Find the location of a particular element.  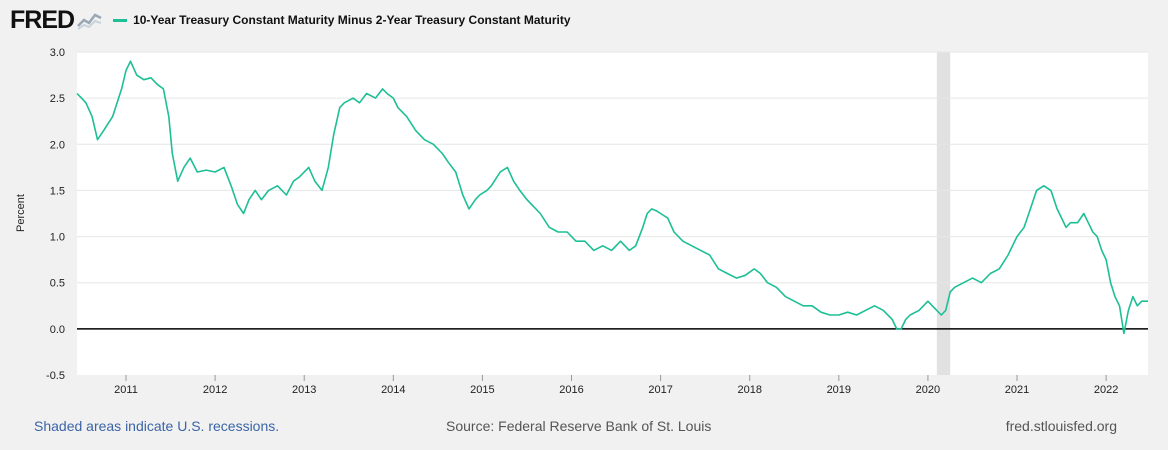

y-tick-label: -0.5 is located at coordinates (55, 376).